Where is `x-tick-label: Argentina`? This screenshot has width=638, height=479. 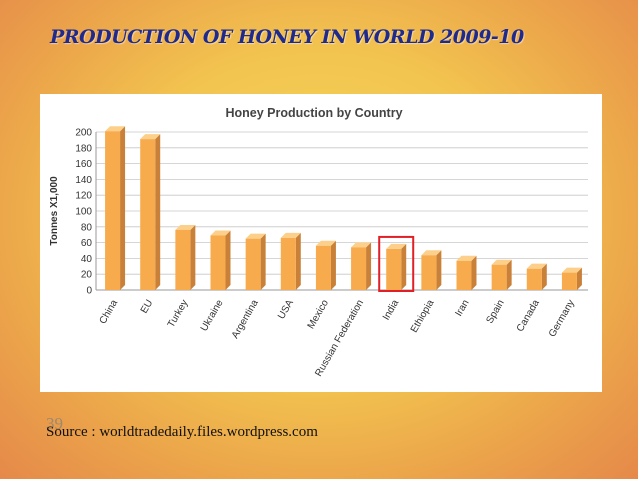
x-tick-label: Argentina is located at coordinates (245, 319).